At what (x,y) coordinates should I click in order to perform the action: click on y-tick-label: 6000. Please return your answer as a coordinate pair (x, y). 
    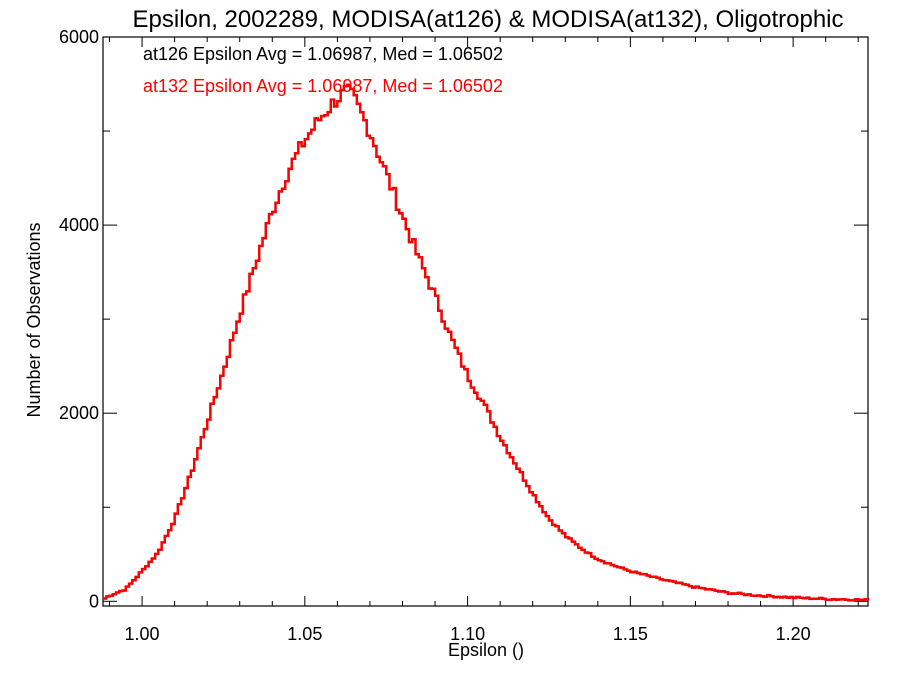
    Looking at the image, I should click on (79, 37).